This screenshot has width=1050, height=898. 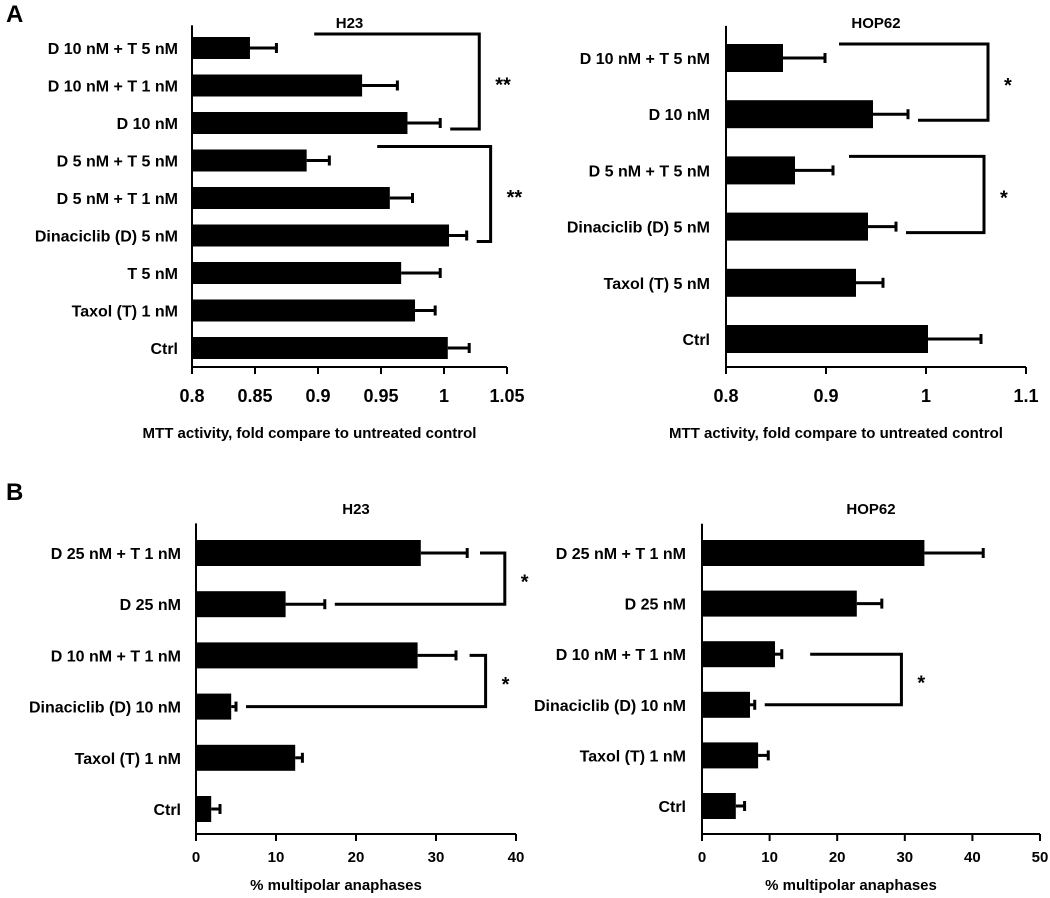 What do you see at coordinates (14, 14) in the screenshot?
I see `panel-a-label: A` at bounding box center [14, 14].